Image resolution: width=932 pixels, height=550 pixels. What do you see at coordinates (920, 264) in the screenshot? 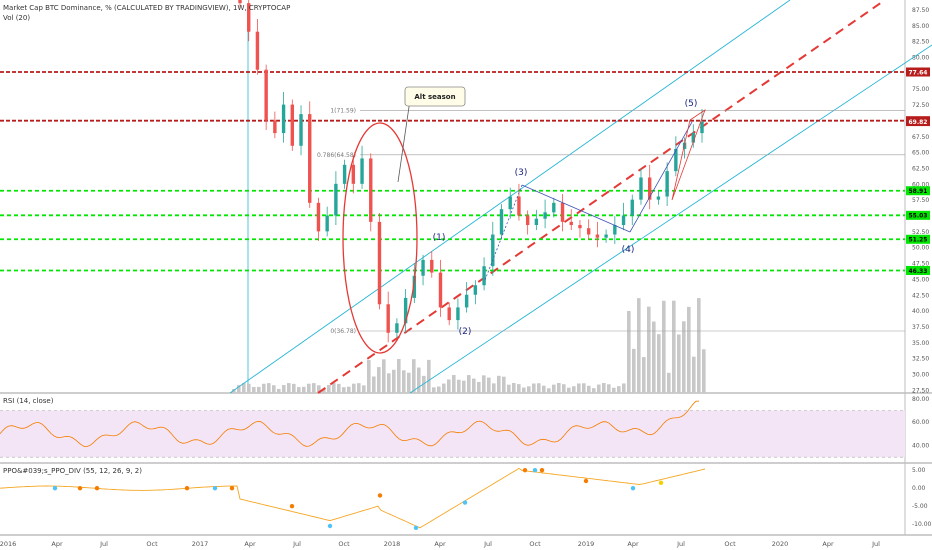
I see `y-tick-label: 47.50` at bounding box center [920, 264].